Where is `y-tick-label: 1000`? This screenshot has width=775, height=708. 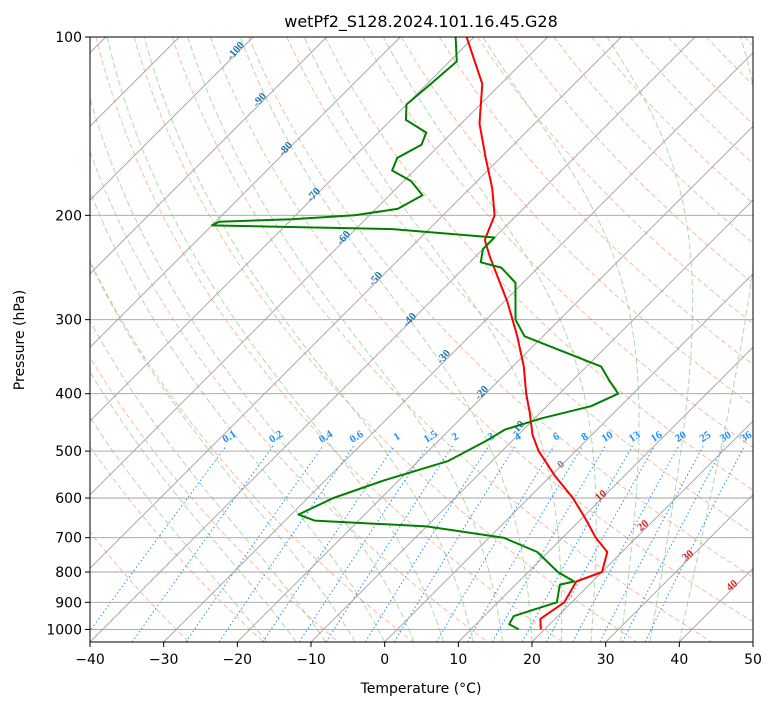 y-tick-label: 1000 is located at coordinates (64, 630).